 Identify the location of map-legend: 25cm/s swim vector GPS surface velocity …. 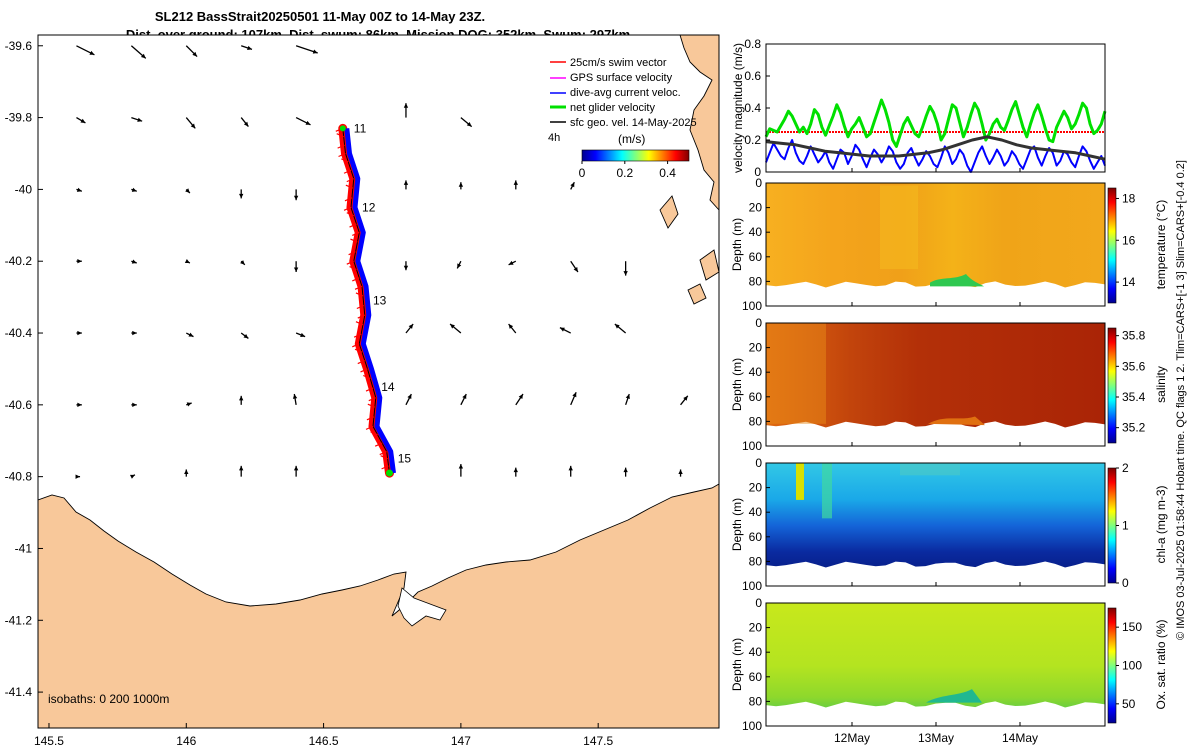
(622, 118).